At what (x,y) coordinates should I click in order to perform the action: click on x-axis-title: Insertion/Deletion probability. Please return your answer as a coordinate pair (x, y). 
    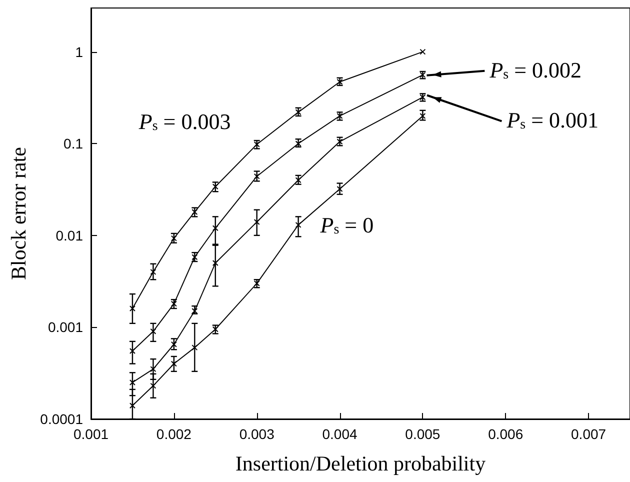
    Looking at the image, I should click on (360, 464).